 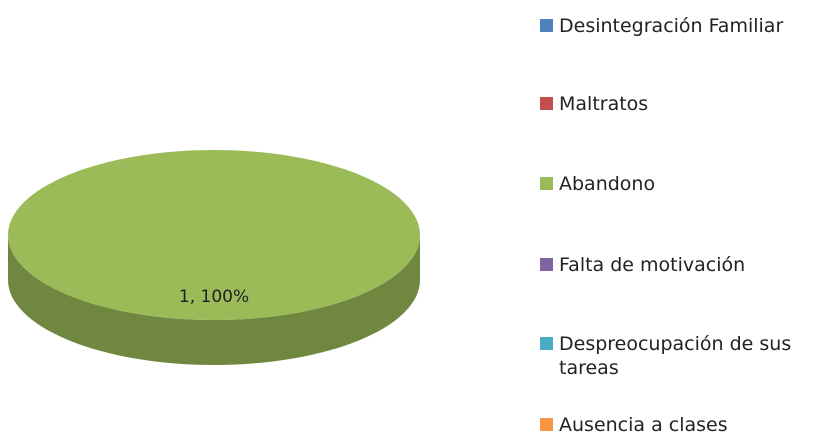 What do you see at coordinates (604, 104) in the screenshot?
I see `legend-label: Maltratos` at bounding box center [604, 104].